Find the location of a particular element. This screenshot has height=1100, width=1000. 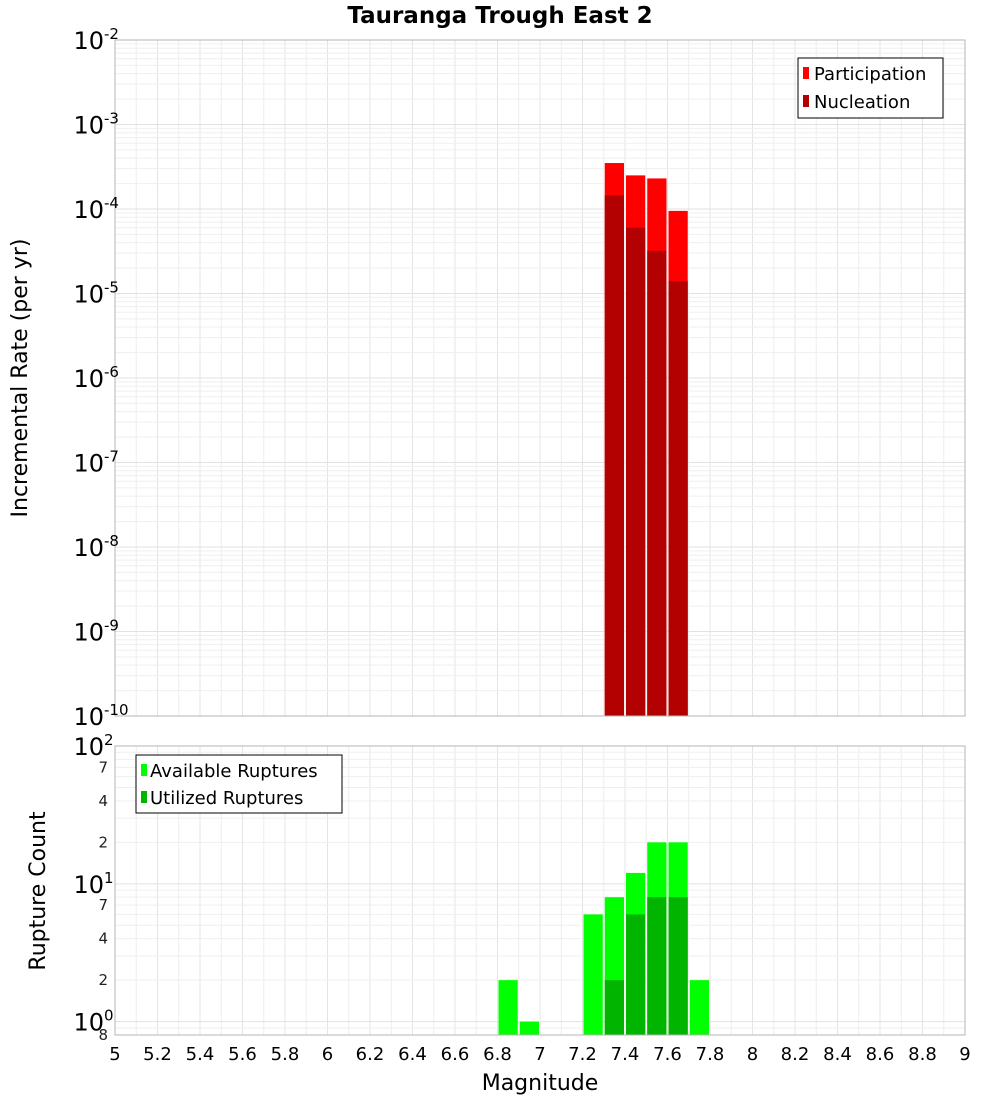

x-tick-label: 7.8 is located at coordinates (710, 1054).